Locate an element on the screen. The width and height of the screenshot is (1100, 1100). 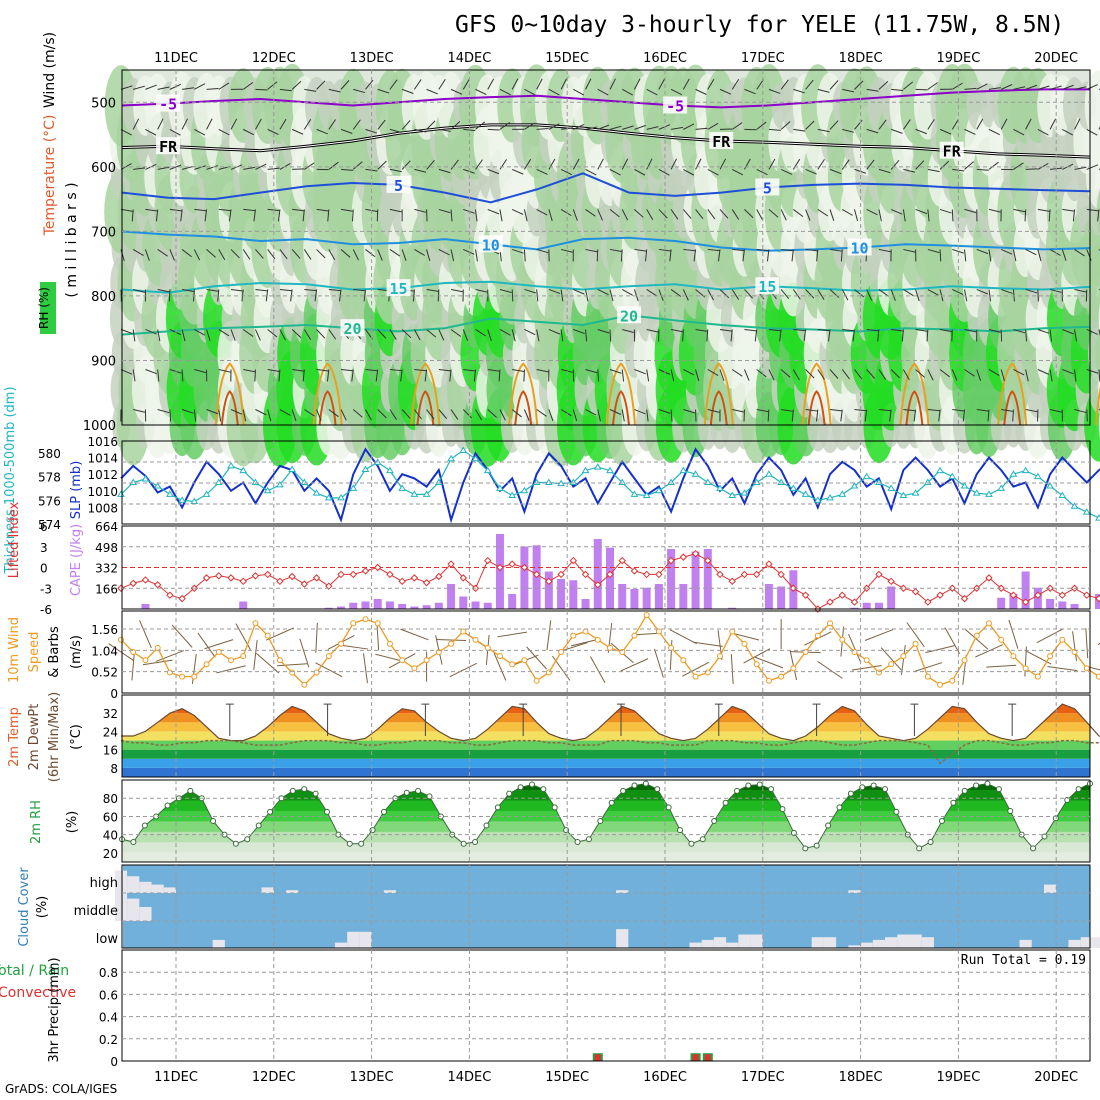
cape-tick-label: 332 is located at coordinates (106, 569).